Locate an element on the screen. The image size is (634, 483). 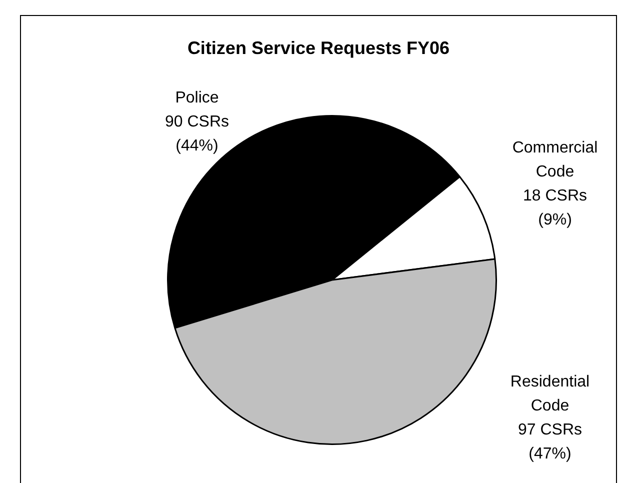
slice-label: Police is located at coordinates (197, 97).